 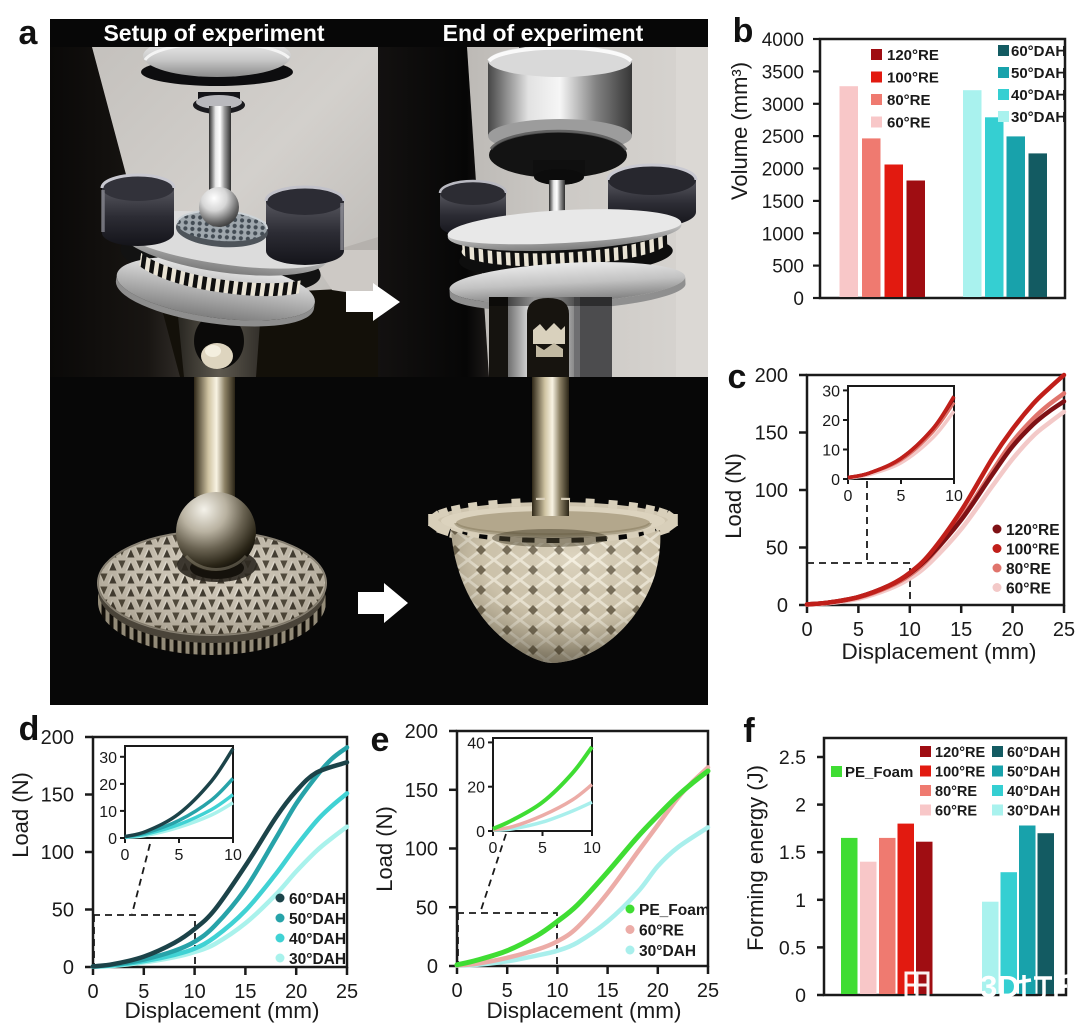 I want to click on svg-text: e, so click(x=380, y=740).